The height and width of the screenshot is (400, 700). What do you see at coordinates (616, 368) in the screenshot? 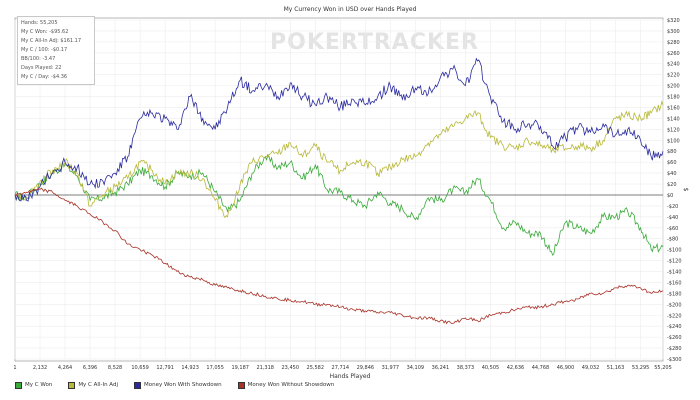
I see `x-tick-label: 51,163` at bounding box center [616, 368].